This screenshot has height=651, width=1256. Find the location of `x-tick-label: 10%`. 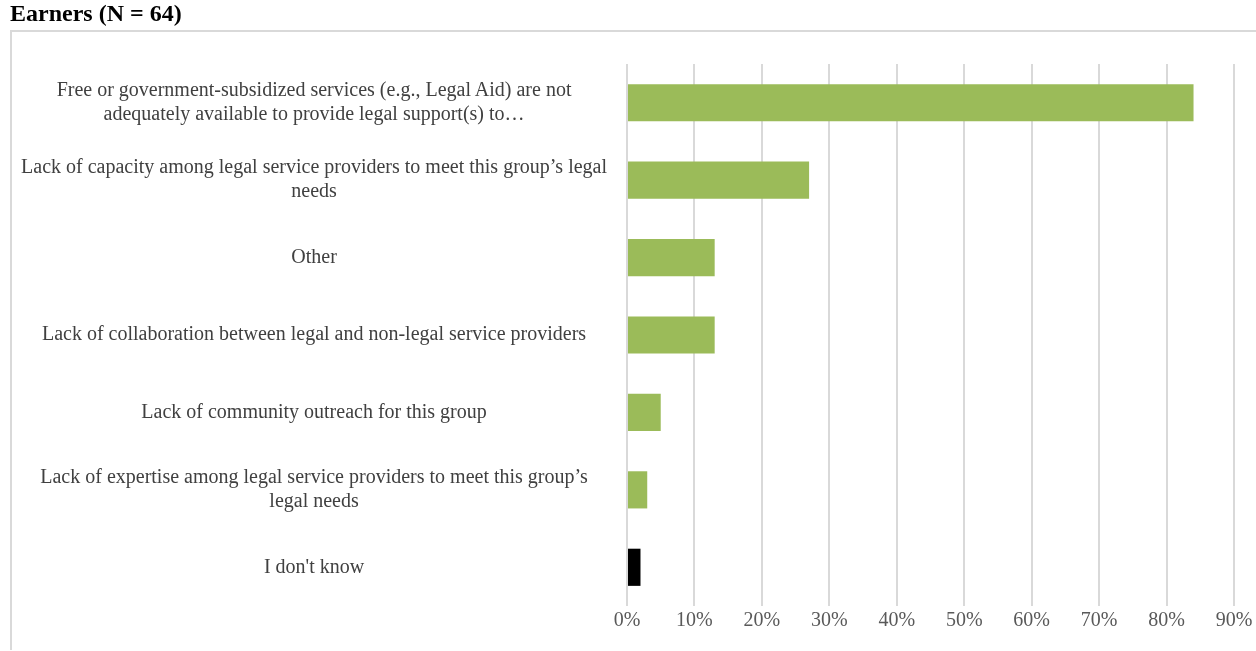

x-tick-label: 10% is located at coordinates (694, 619).